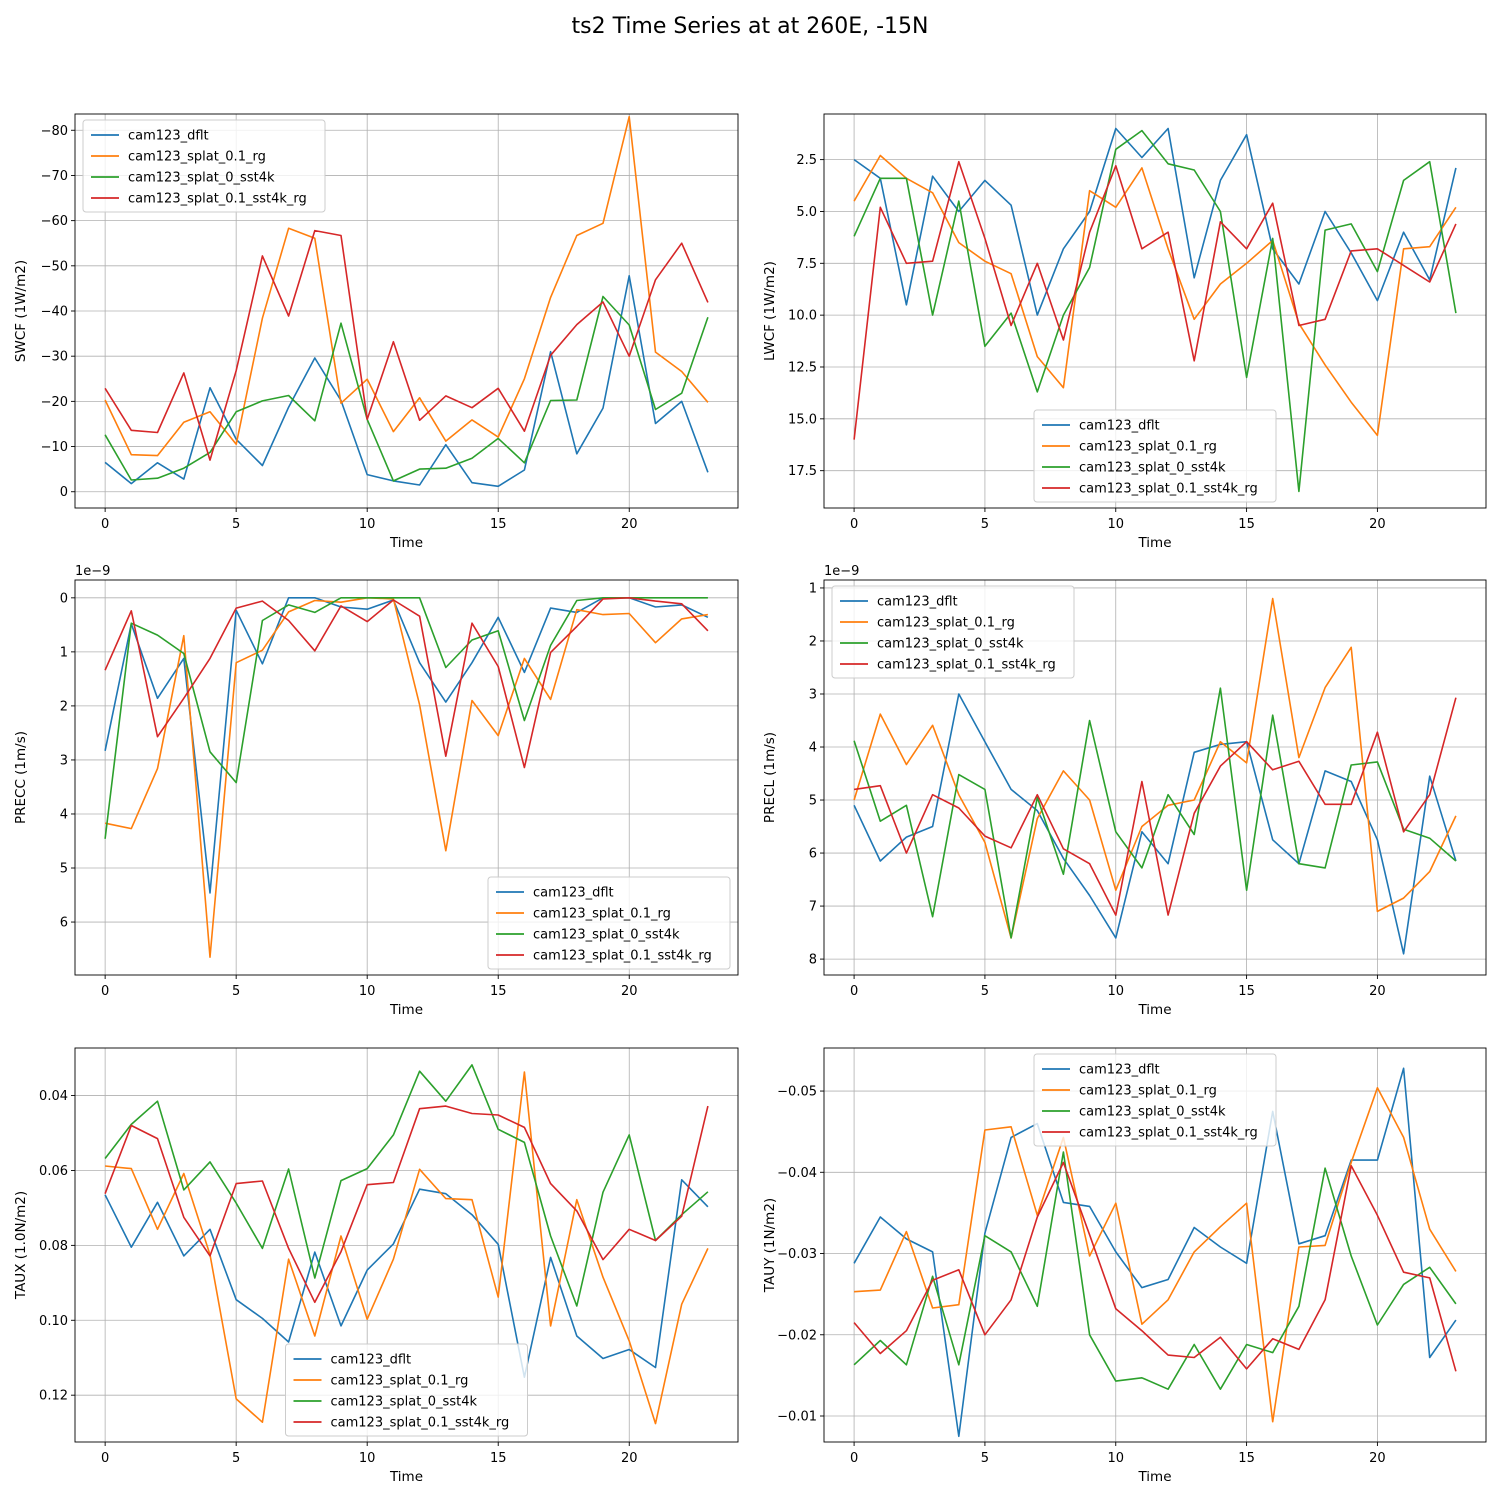 The height and width of the screenshot is (1500, 1500). I want to click on y-tick-label: 0.10, so click(53, 1321).